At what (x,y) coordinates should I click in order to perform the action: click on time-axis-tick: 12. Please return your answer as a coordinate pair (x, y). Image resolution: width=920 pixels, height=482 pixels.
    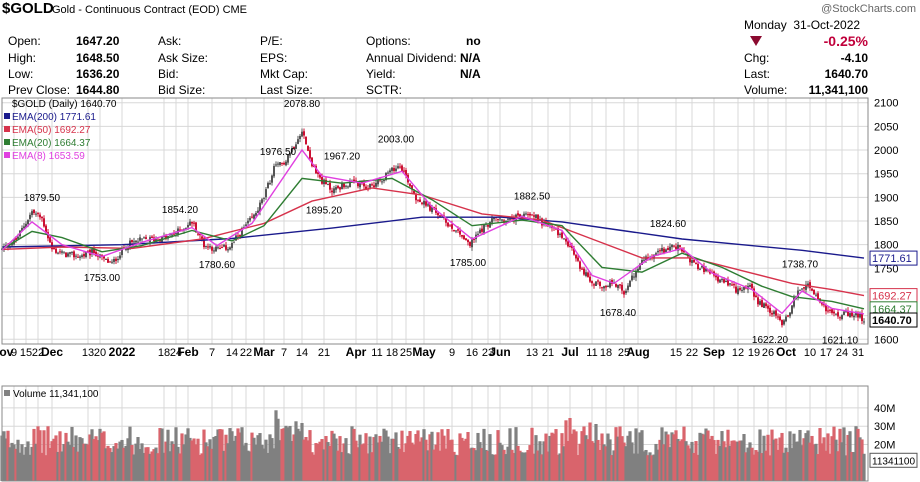
    Looking at the image, I should click on (738, 353).